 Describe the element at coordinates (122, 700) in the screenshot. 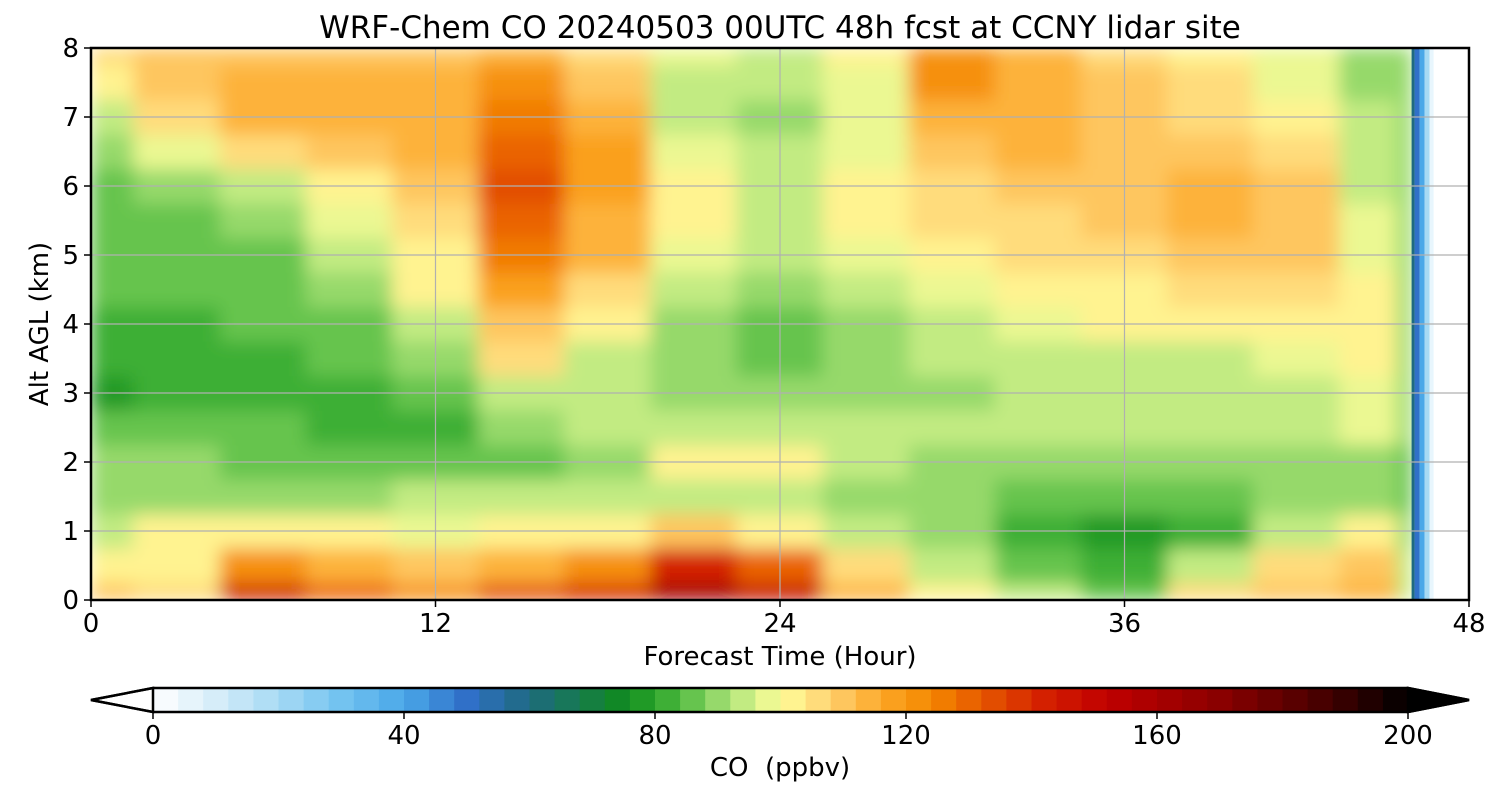

I see `colorbar-extend-low` at that location.